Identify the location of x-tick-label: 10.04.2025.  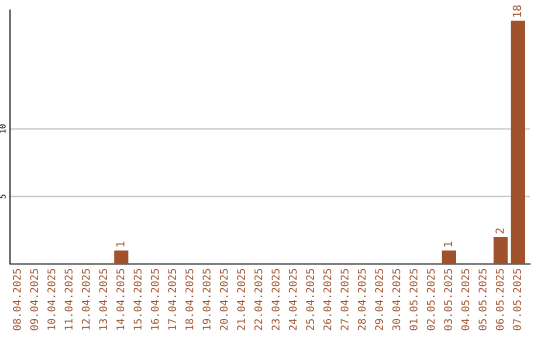
(51, 299).